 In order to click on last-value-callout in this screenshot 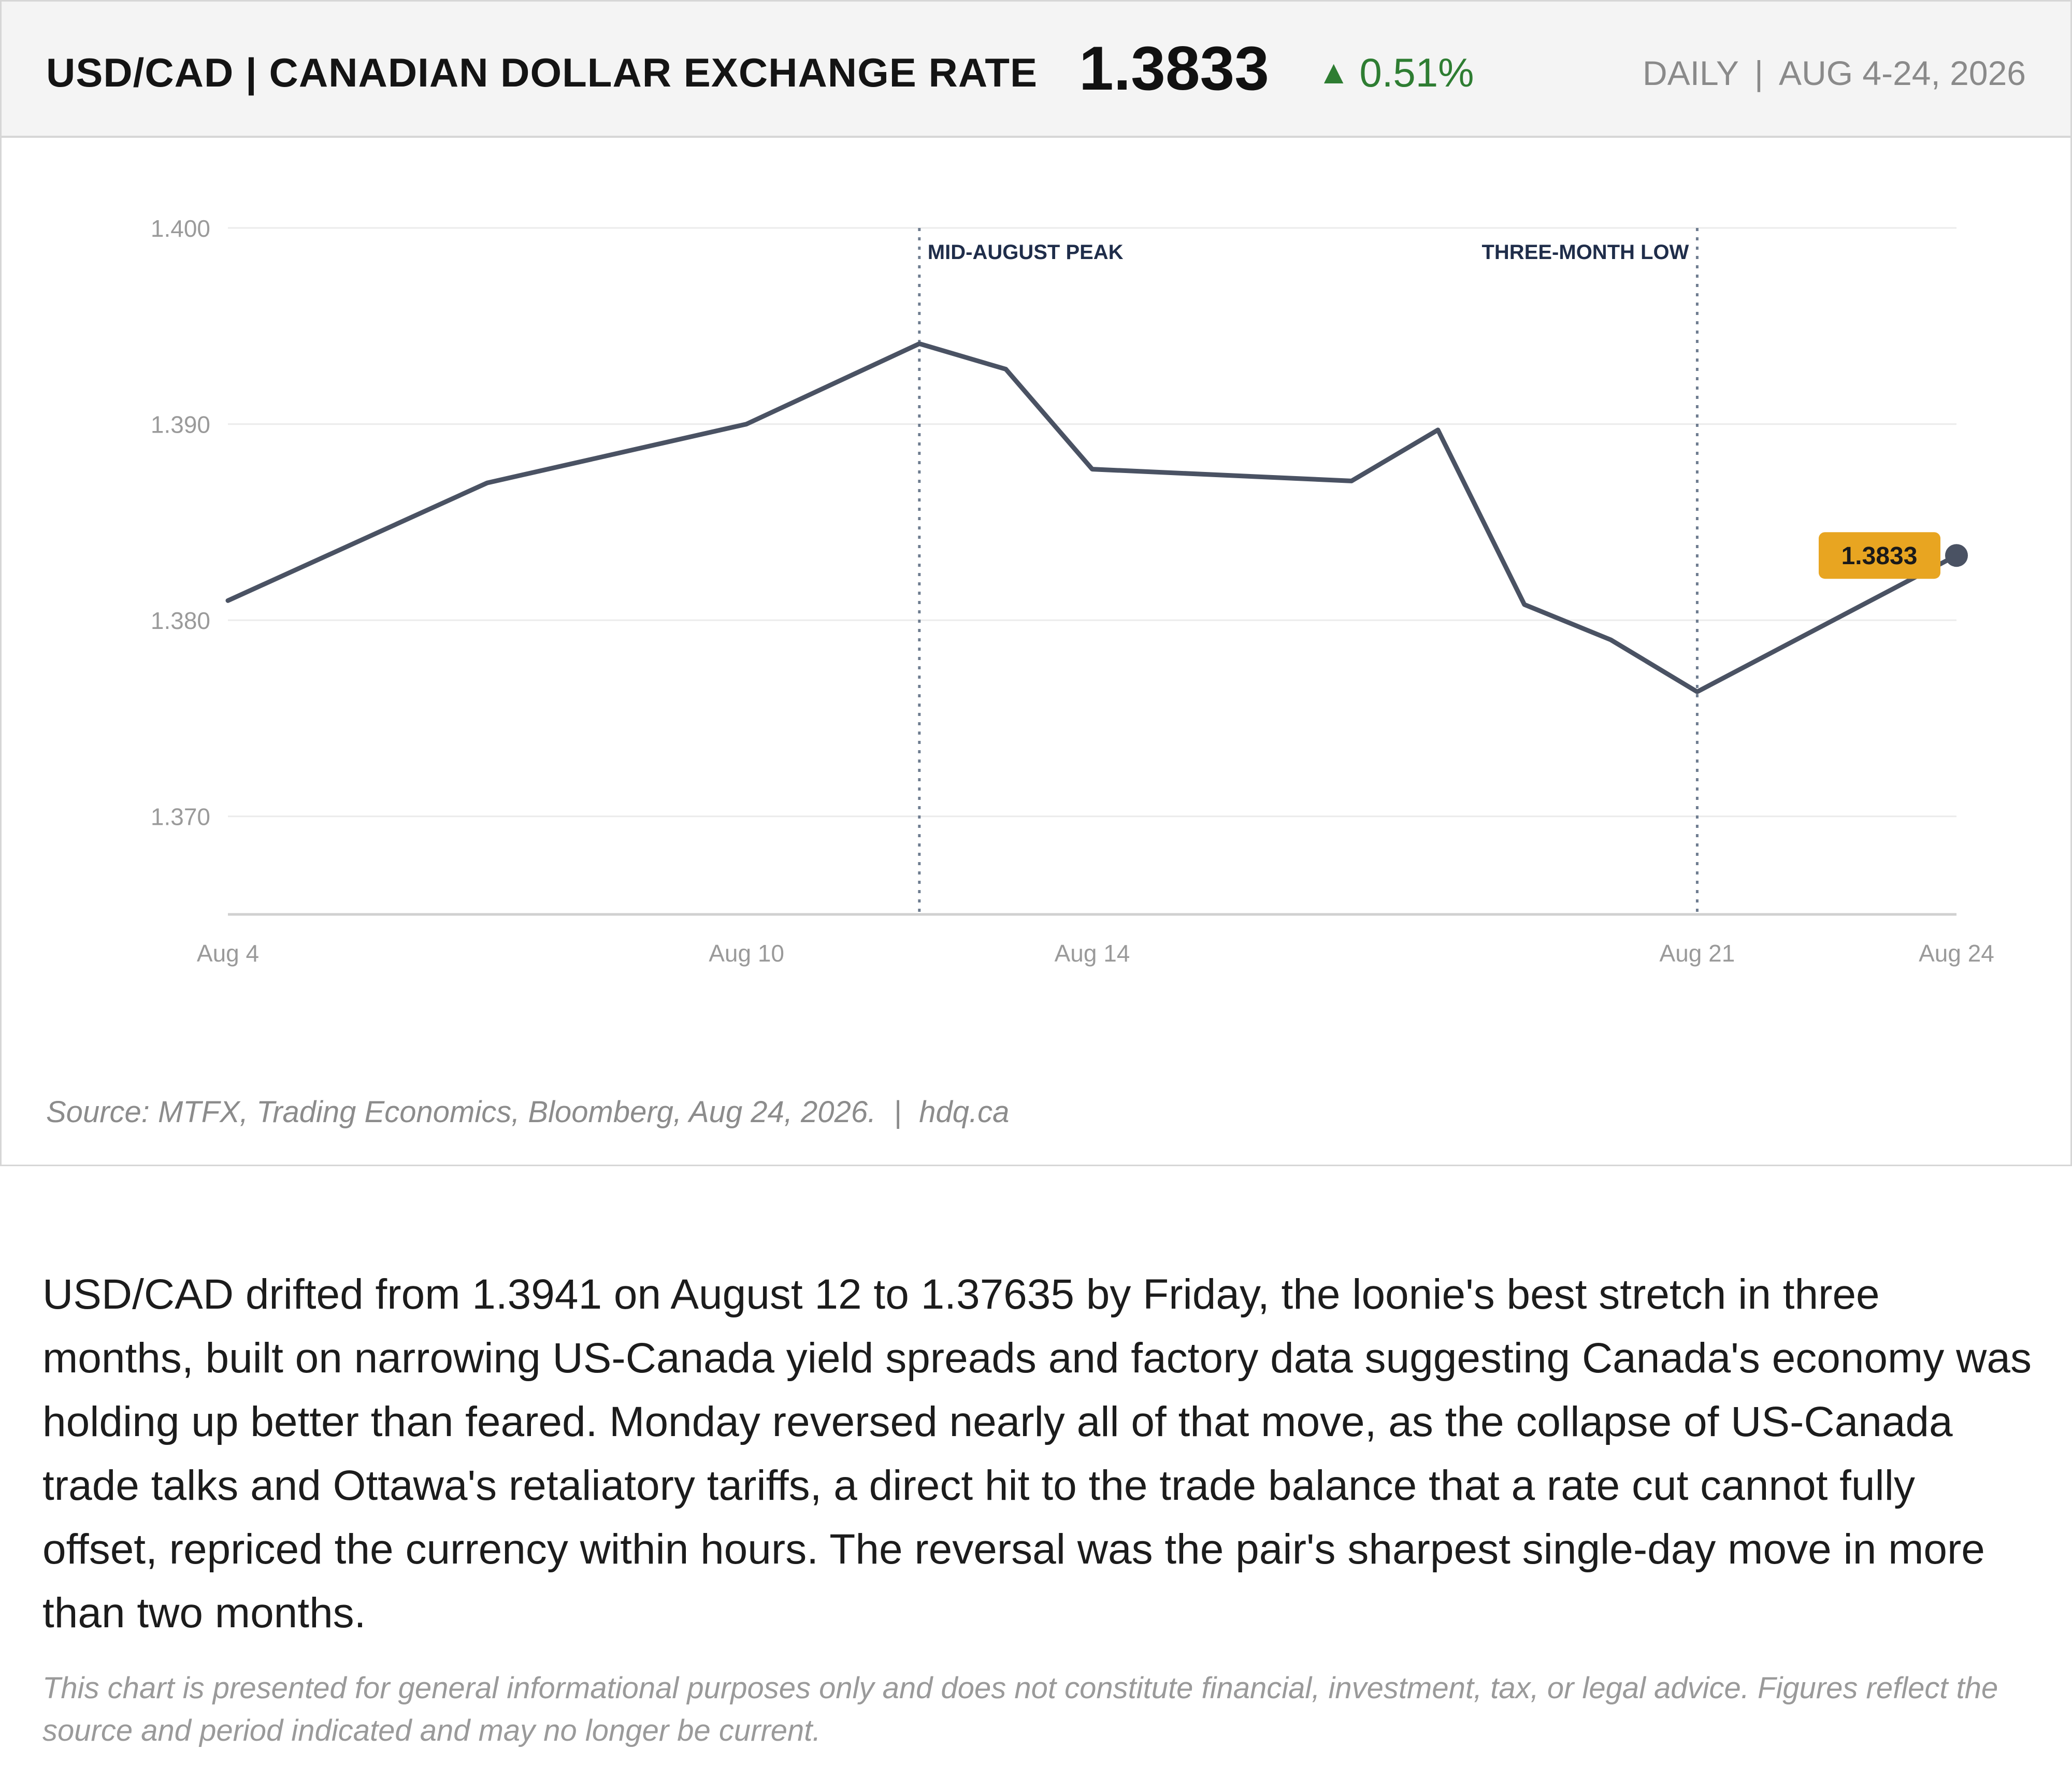, I will do `click(1879, 555)`.